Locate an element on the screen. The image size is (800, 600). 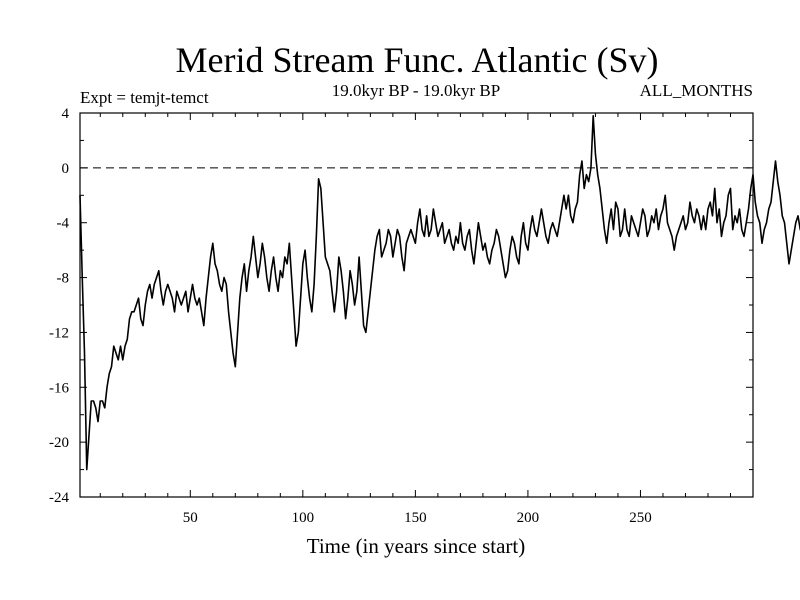
y-tick-label: -20 is located at coordinates (59, 443).